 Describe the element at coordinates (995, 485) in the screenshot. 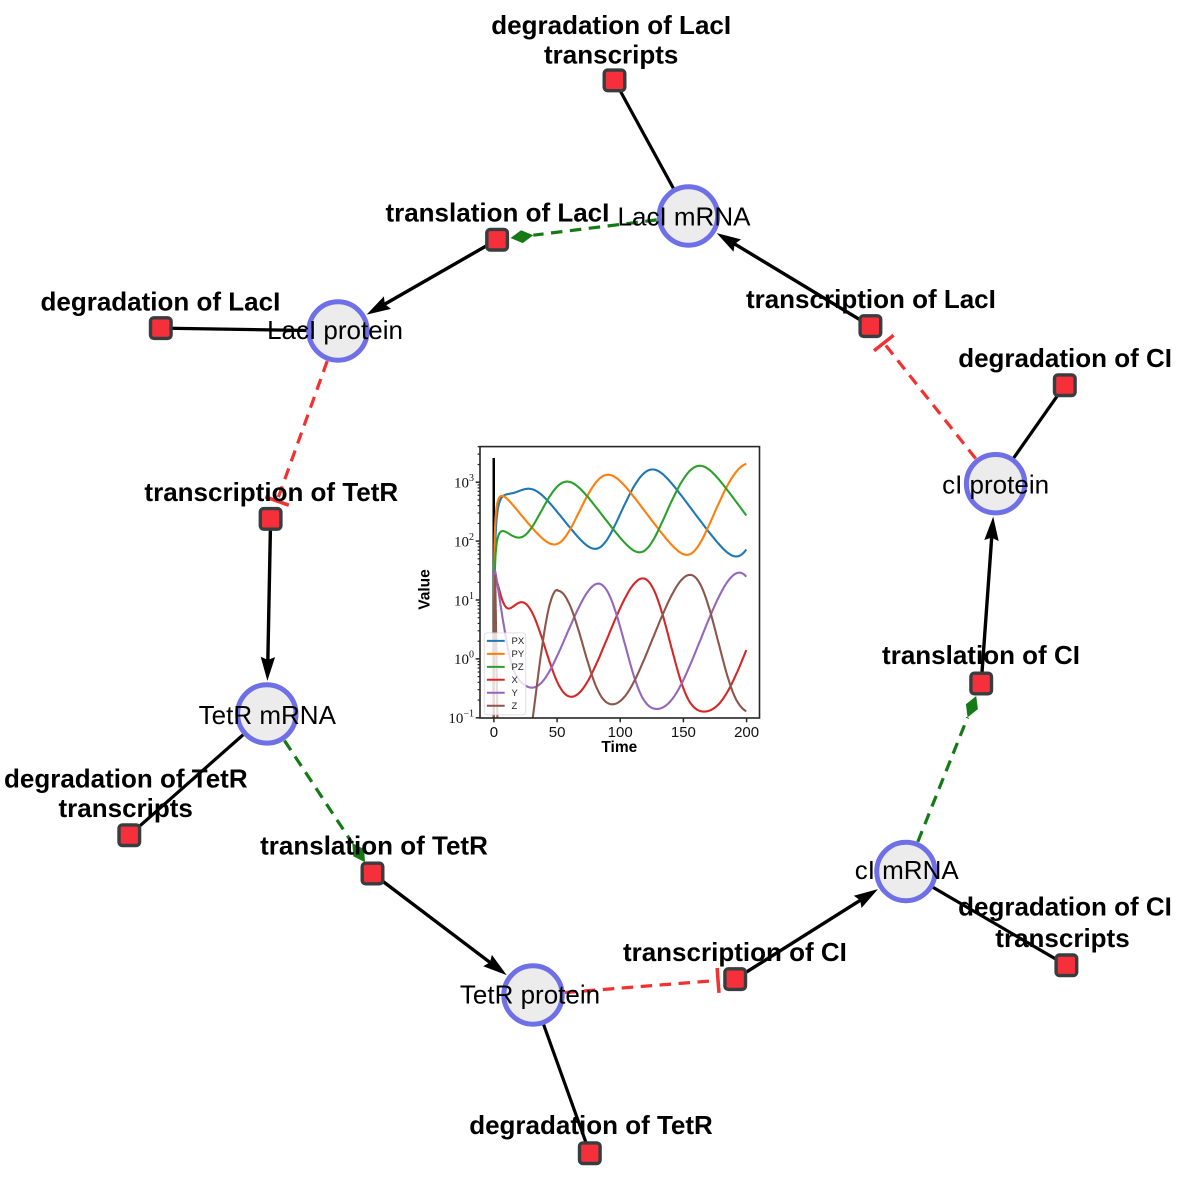

I see `svg-text: cI protein` at that location.